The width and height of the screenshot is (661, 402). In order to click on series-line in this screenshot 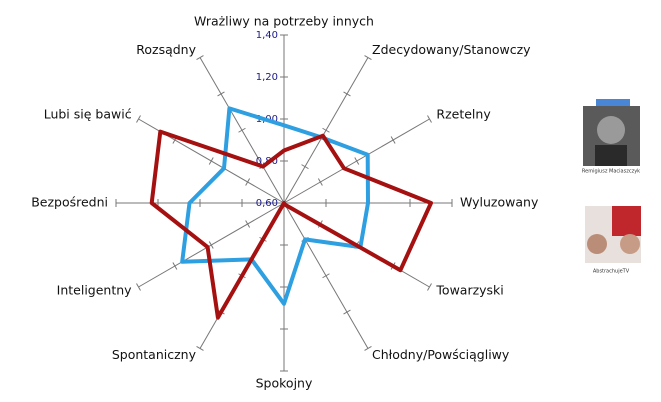, I will do `click(275, 206)`.